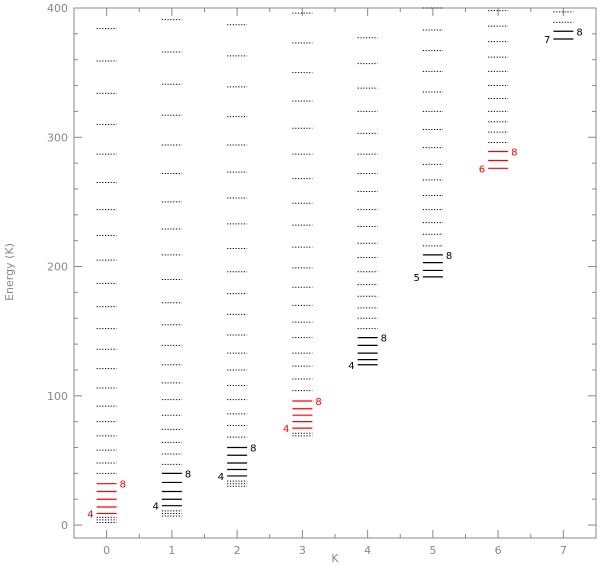  What do you see at coordinates (563, 550) in the screenshot?
I see `x-tick-label: 7` at bounding box center [563, 550].